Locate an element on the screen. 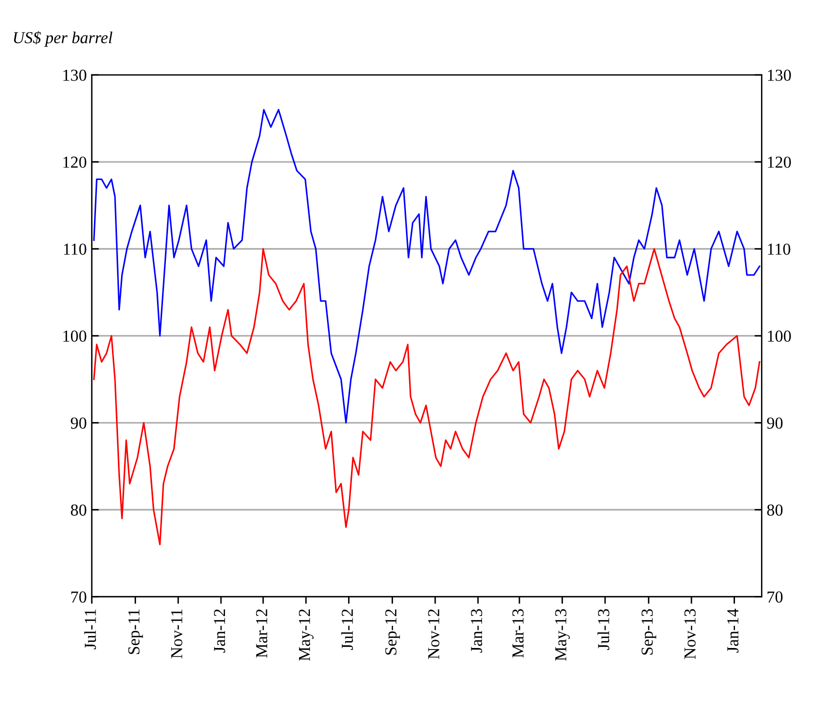 The width and height of the screenshot is (827, 707). y2-tick-label: 120 is located at coordinates (779, 162).